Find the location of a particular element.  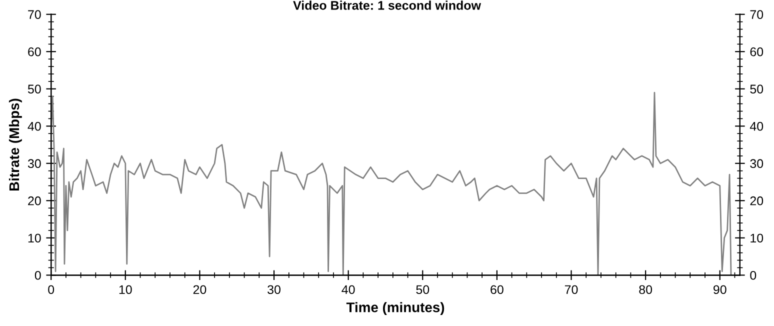

y2-tick-label: 40 is located at coordinates (757, 126).